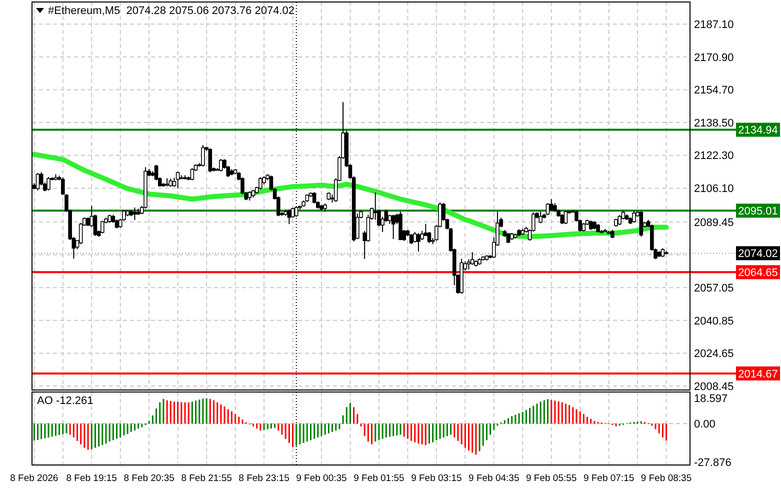 The width and height of the screenshot is (781, 489). What do you see at coordinates (714, 58) in the screenshot?
I see `y-tick-label: 2170.90` at bounding box center [714, 58].